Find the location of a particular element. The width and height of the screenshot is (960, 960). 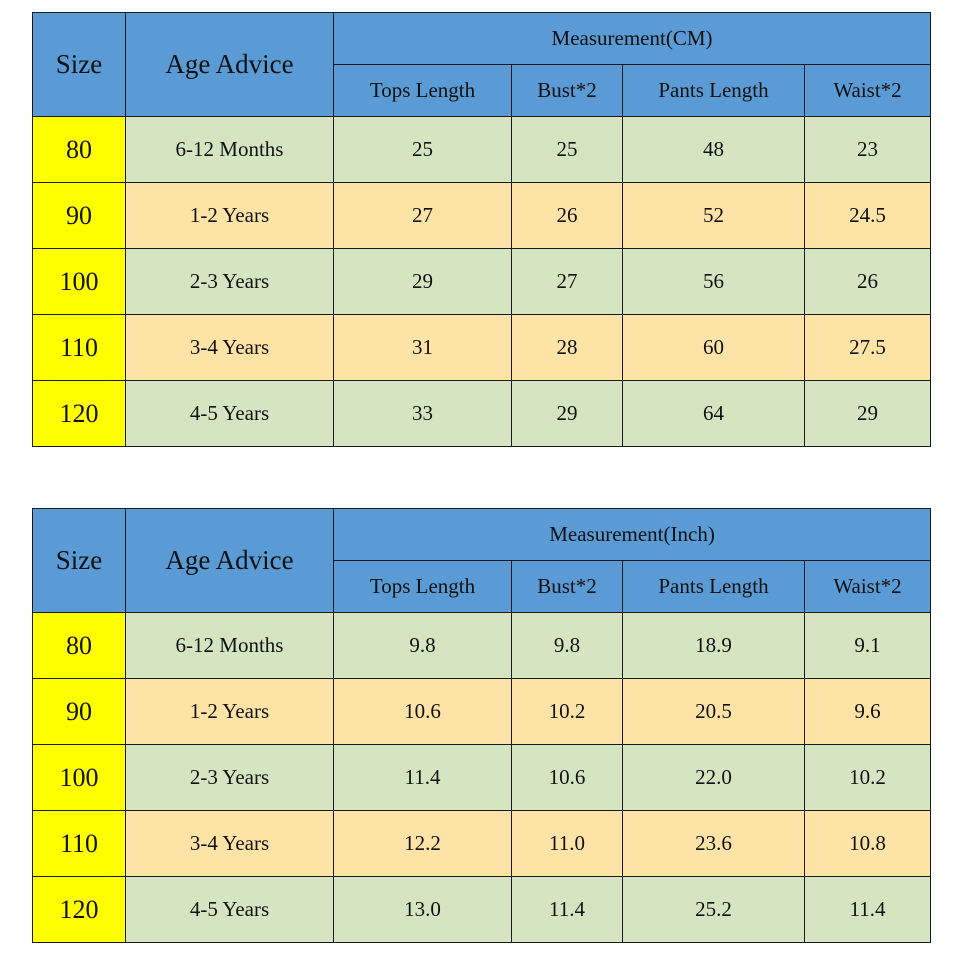

pants-cell: 64 is located at coordinates (713, 413).